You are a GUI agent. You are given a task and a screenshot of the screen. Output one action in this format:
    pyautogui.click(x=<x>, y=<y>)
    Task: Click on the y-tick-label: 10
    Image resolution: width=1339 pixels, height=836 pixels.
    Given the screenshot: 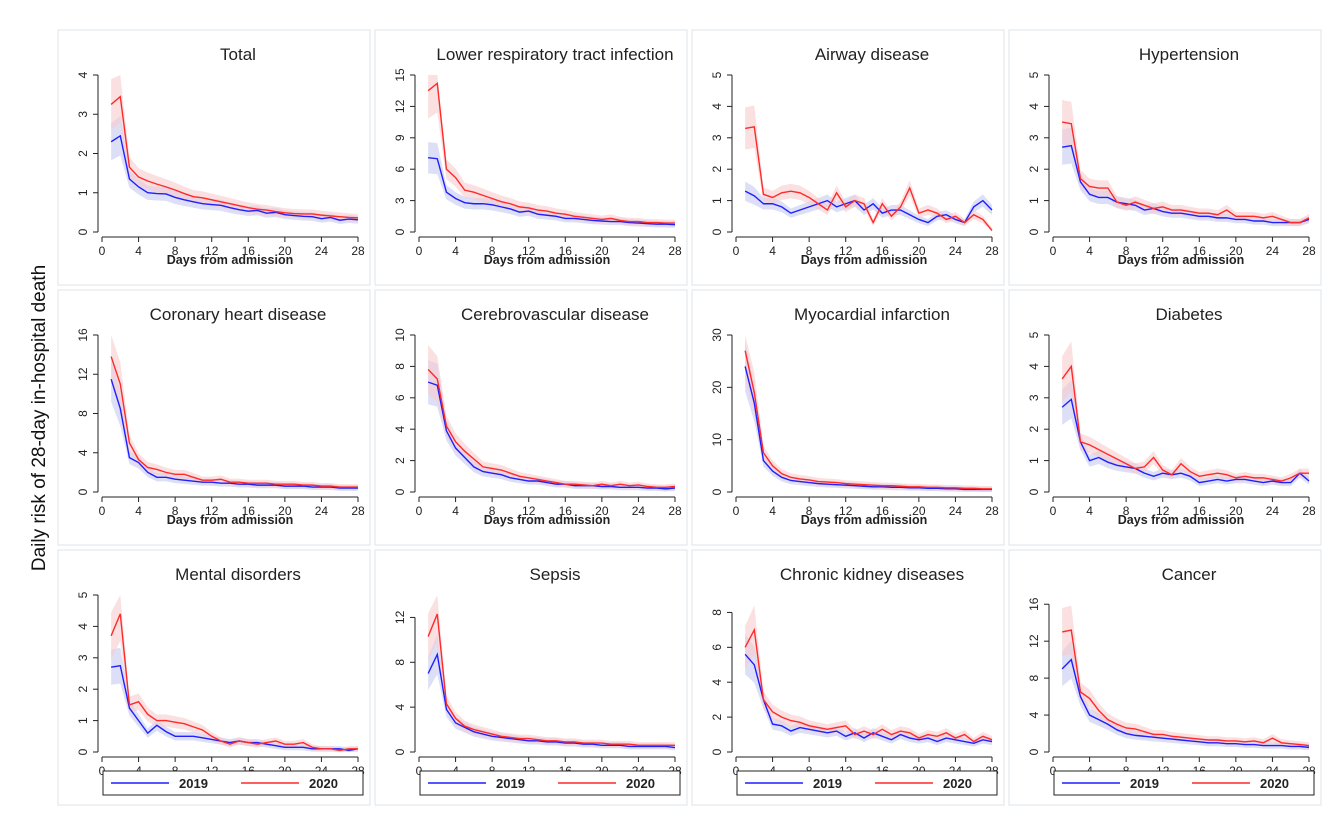 What is the action you would take?
    pyautogui.click(x=400, y=335)
    